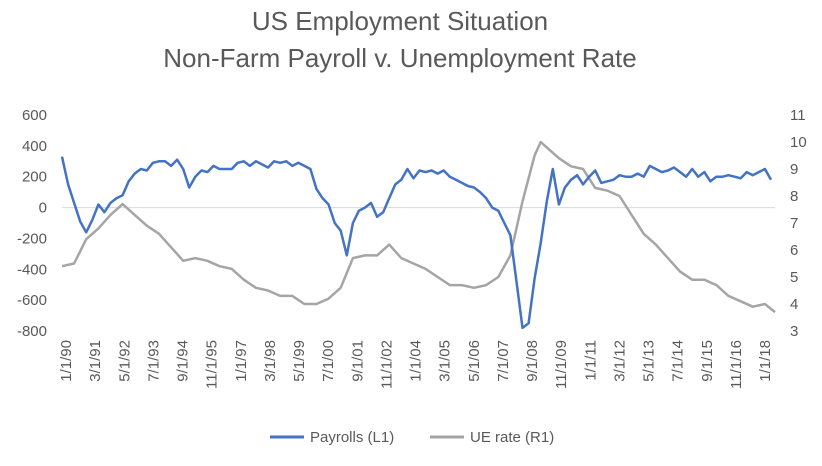 This screenshot has width=822, height=466. I want to click on right-tick-label: 5, so click(794, 277).